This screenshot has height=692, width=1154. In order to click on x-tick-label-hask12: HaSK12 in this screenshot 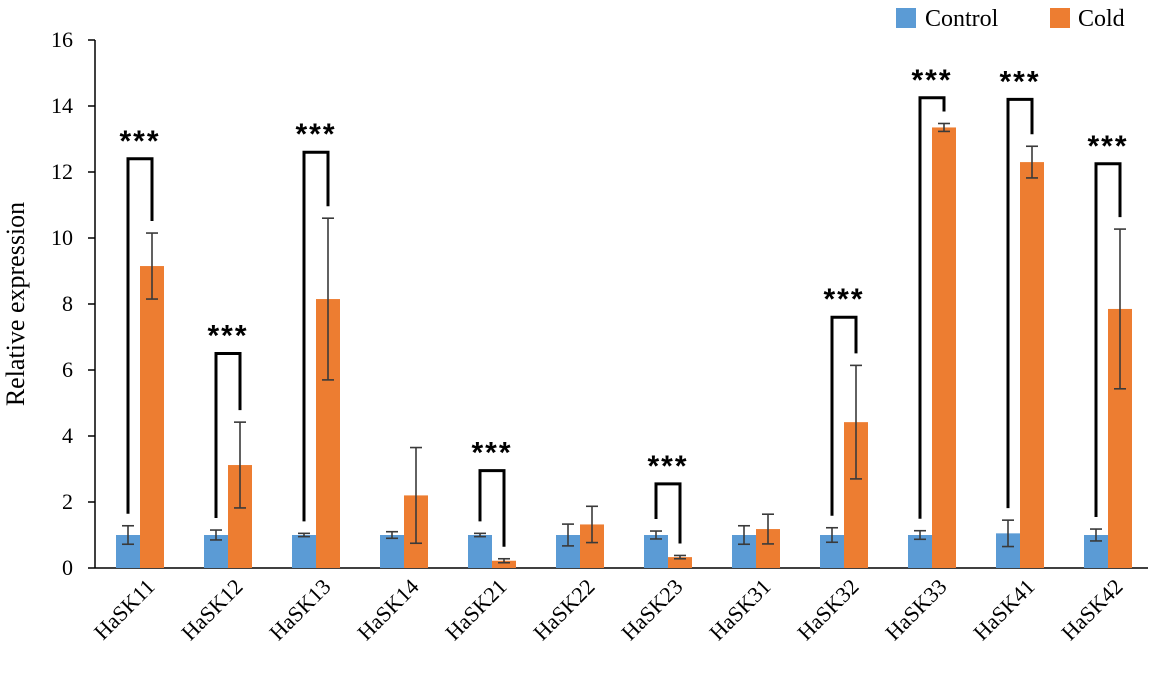, I will do `click(211, 609)`.